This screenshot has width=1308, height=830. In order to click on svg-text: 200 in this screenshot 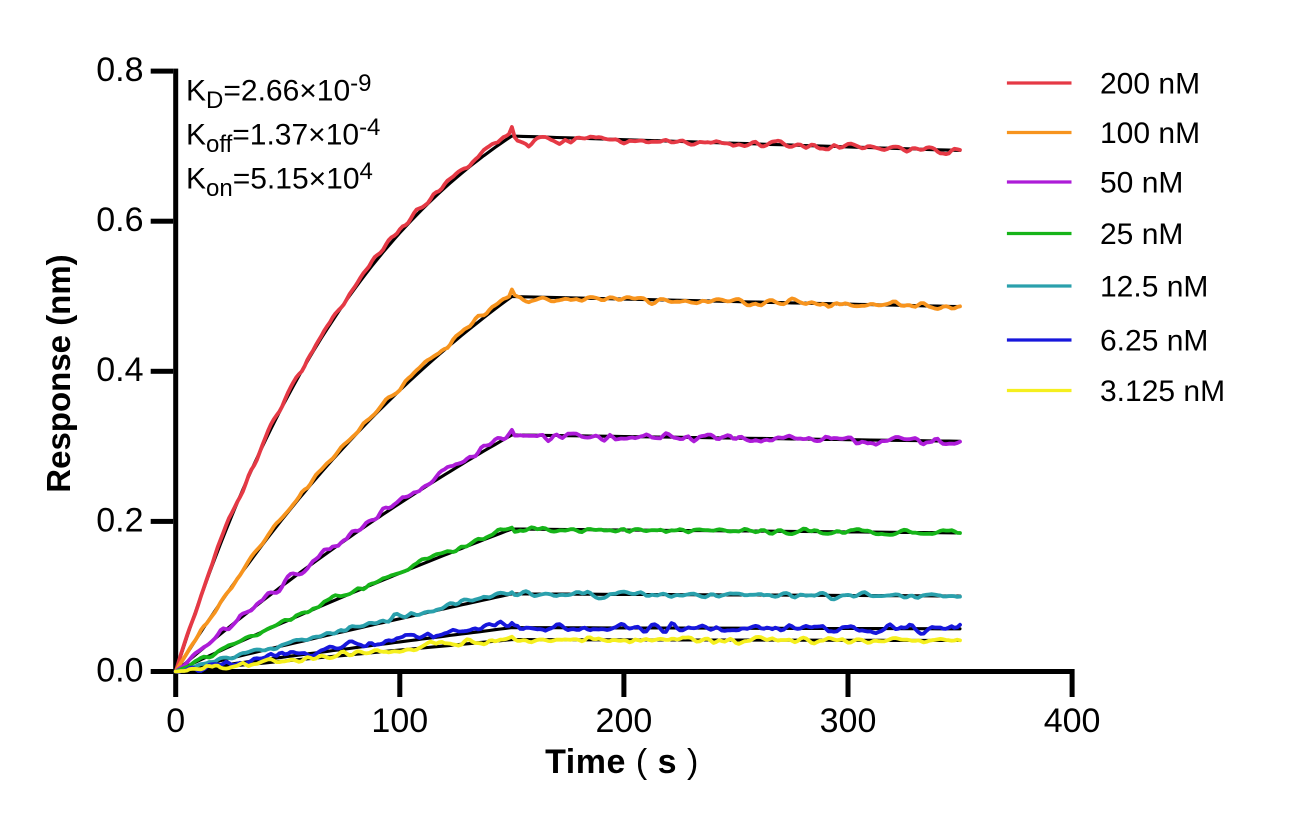, I will do `click(624, 721)`.